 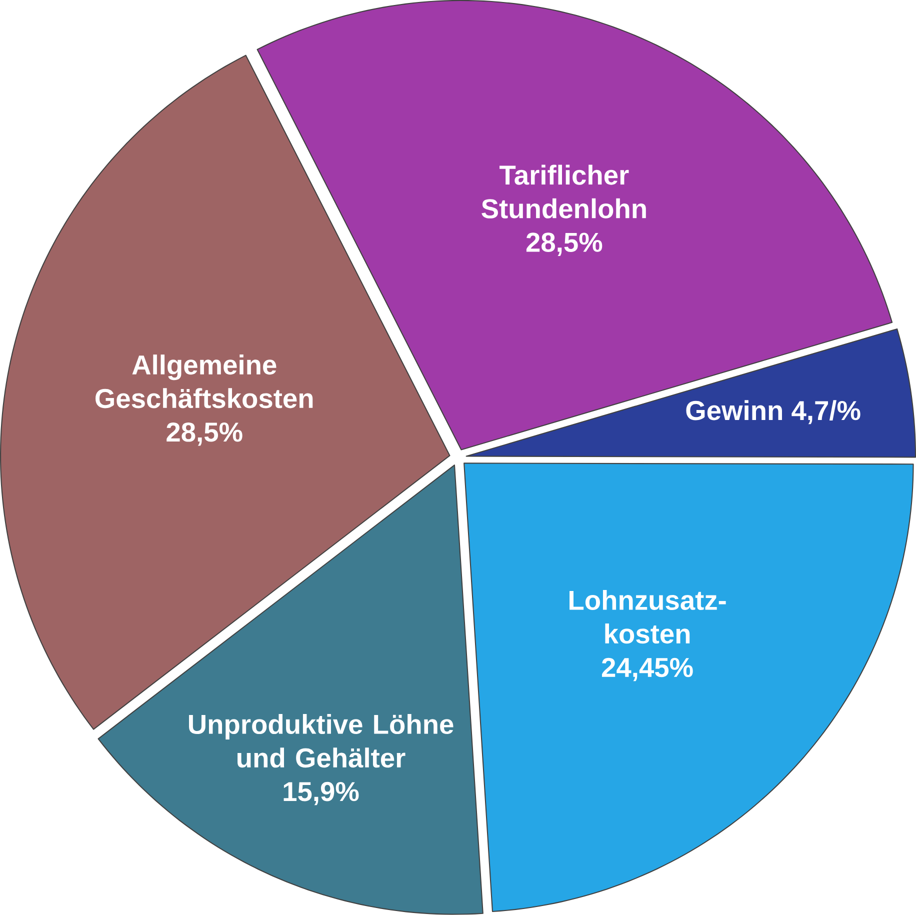 What do you see at coordinates (734, 410) in the screenshot?
I see `slice-label: Gewinn` at bounding box center [734, 410].